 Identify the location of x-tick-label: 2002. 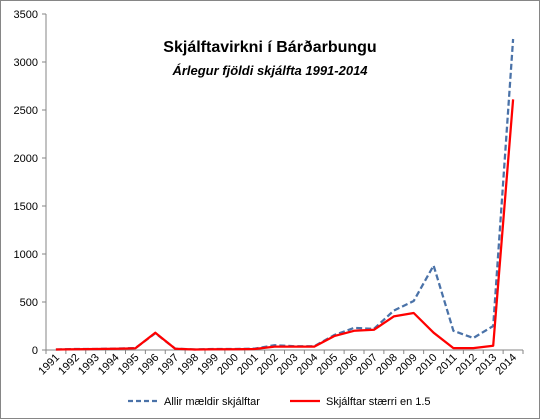
(268, 365).